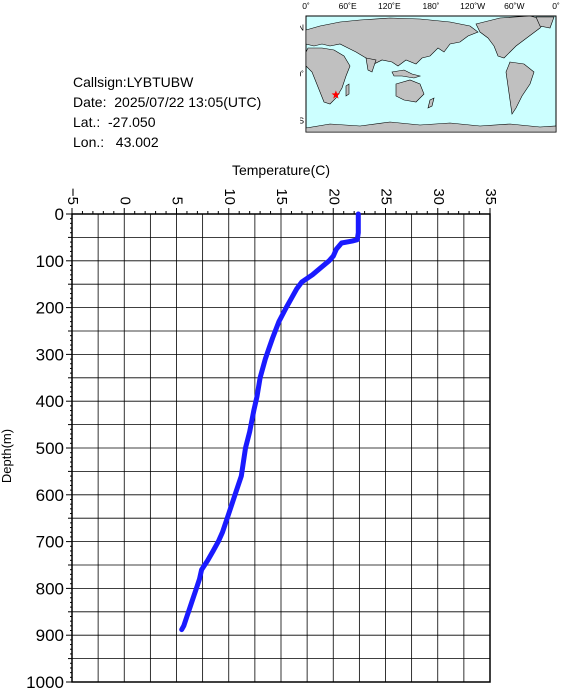  Describe the element at coordinates (281, 196) in the screenshot. I see `x-tick-label: 15` at that location.